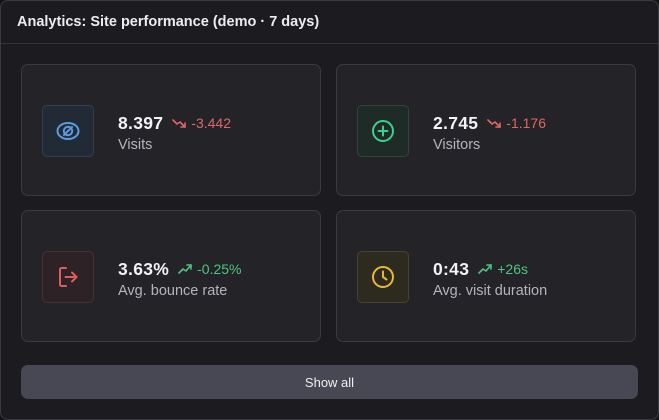 The height and width of the screenshot is (420, 659). I want to click on metric-card-bounce-rate: 3.63% -0.25% Avg. bounce rate, so click(171, 276).